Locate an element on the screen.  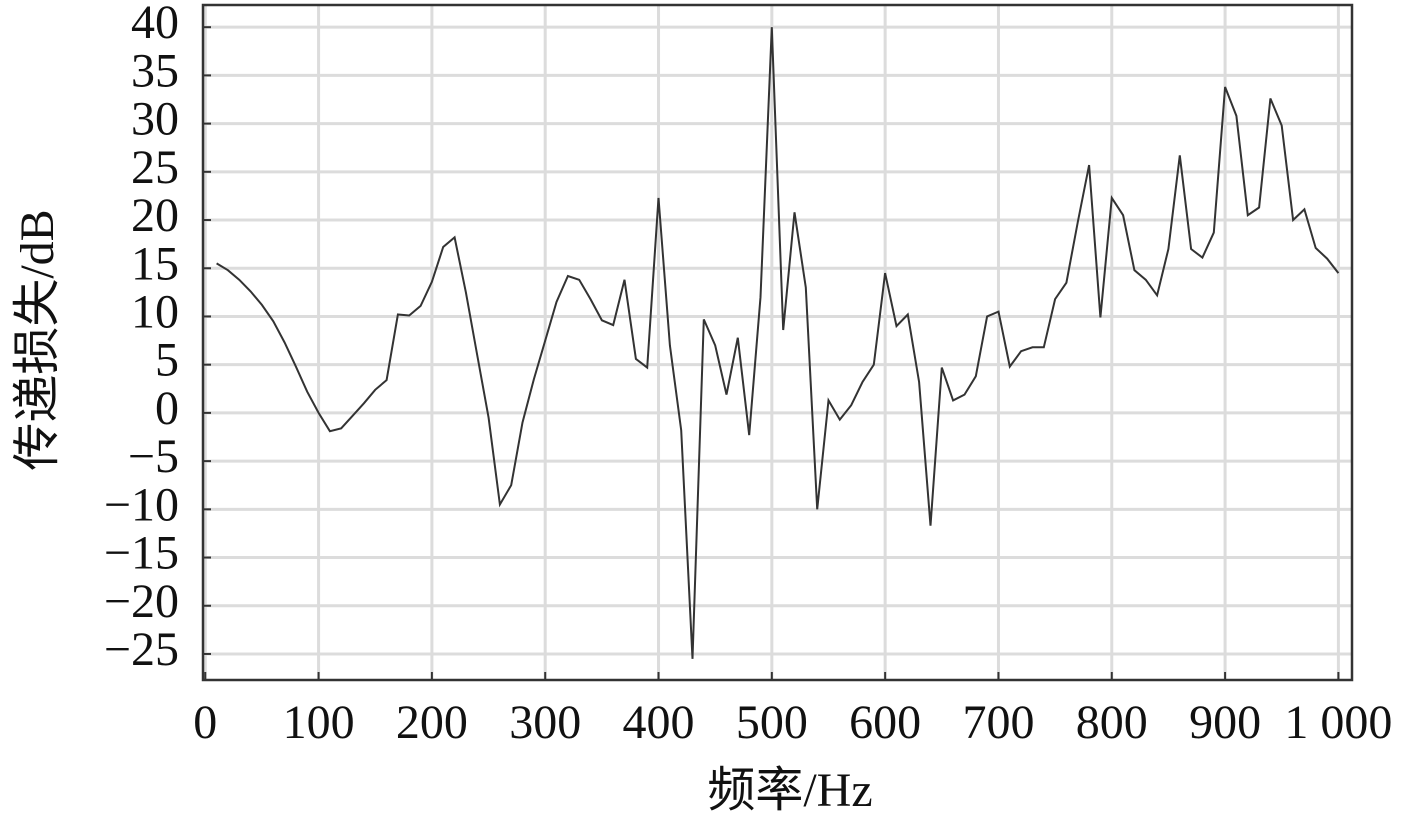
x-tick-label: 400 is located at coordinates (659, 722).